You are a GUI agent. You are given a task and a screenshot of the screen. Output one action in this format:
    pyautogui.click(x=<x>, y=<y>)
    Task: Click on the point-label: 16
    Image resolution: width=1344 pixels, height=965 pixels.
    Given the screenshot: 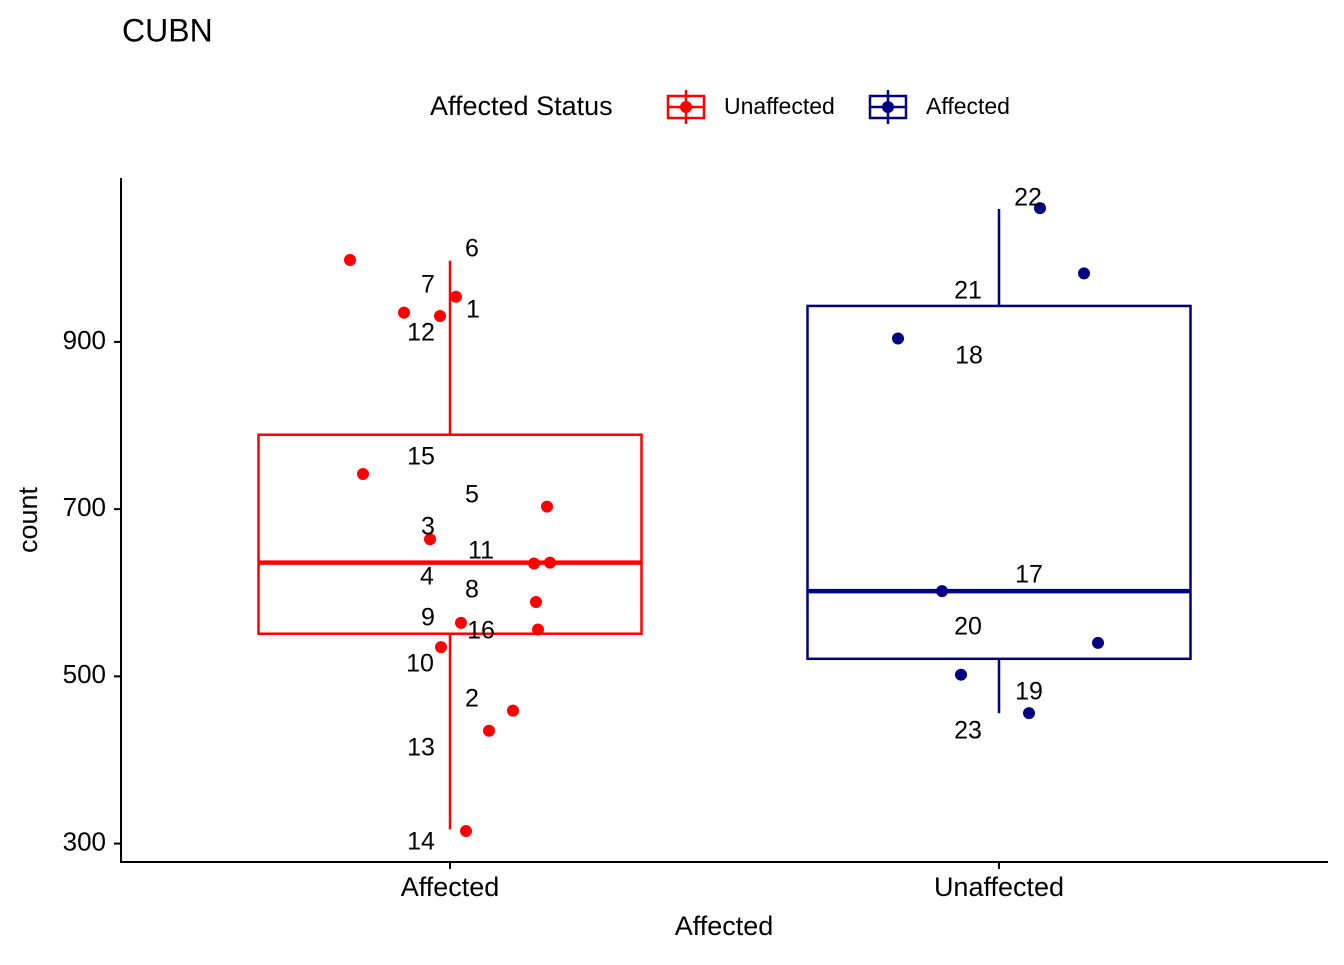 What is the action you would take?
    pyautogui.click(x=481, y=631)
    